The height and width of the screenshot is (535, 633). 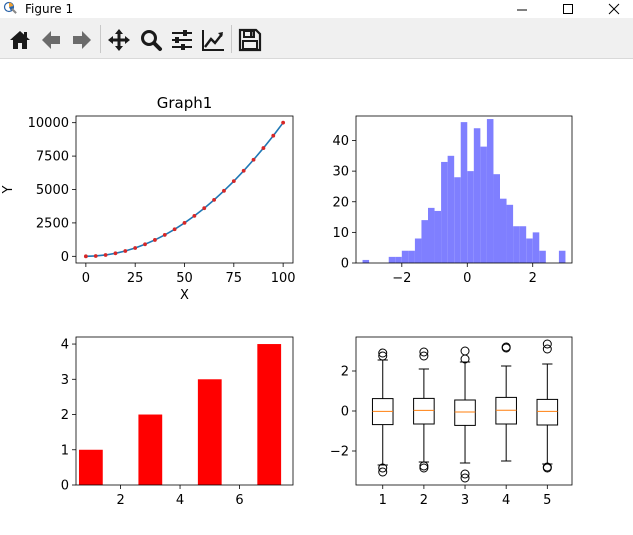 What do you see at coordinates (340, 141) in the screenshot?
I see `y-tick-label: 40` at bounding box center [340, 141].